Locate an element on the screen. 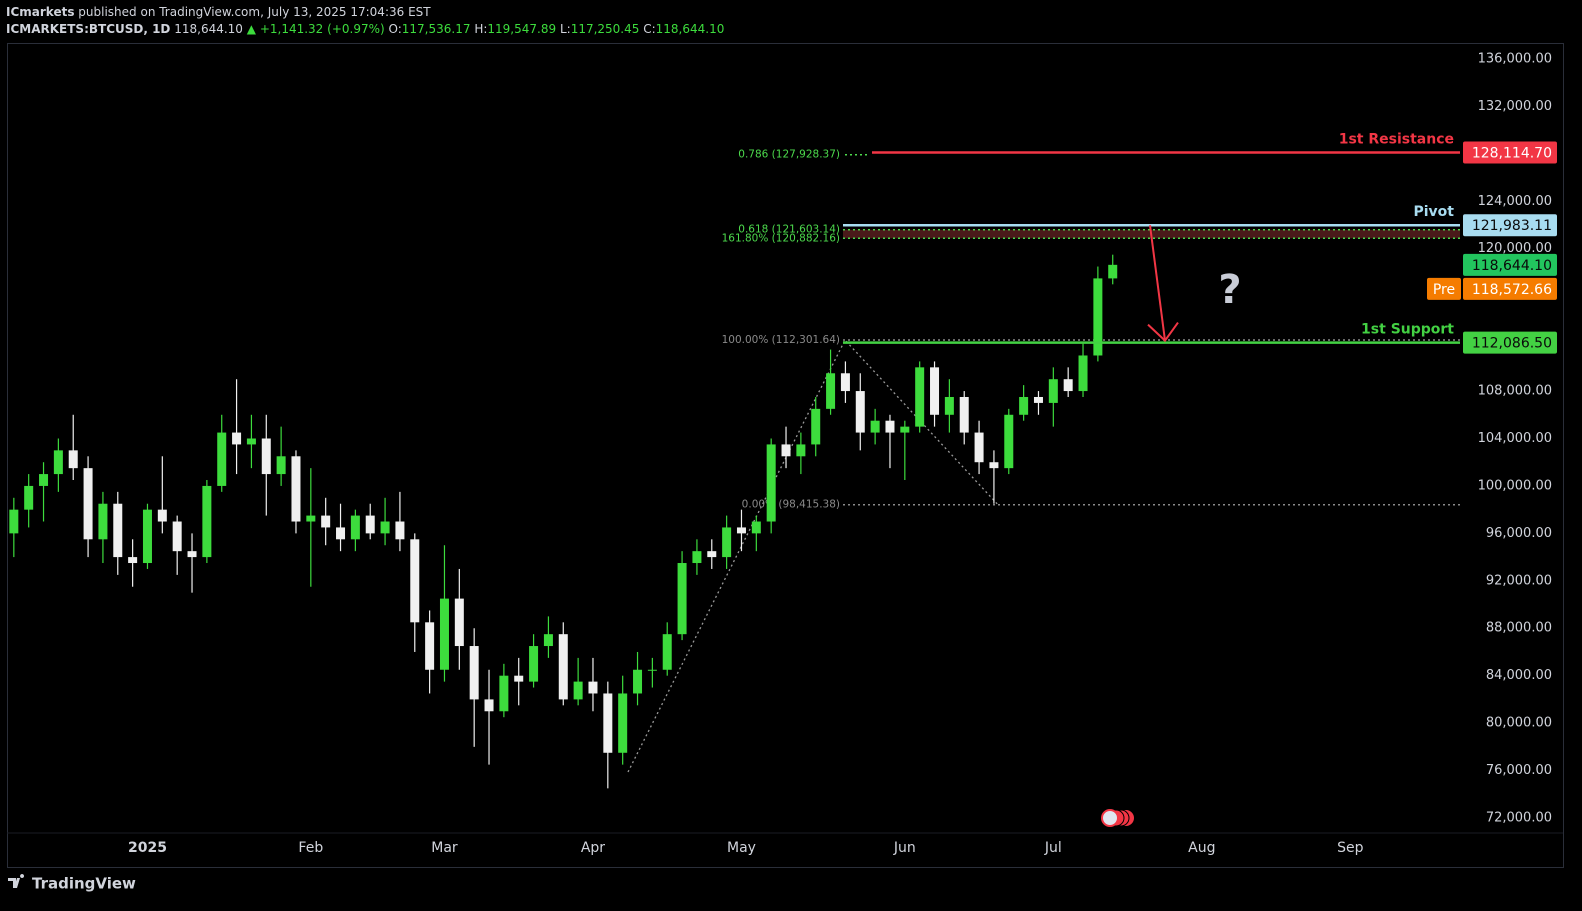 This screenshot has width=1582, height=911. event-flags is located at coordinates (1117, 818).